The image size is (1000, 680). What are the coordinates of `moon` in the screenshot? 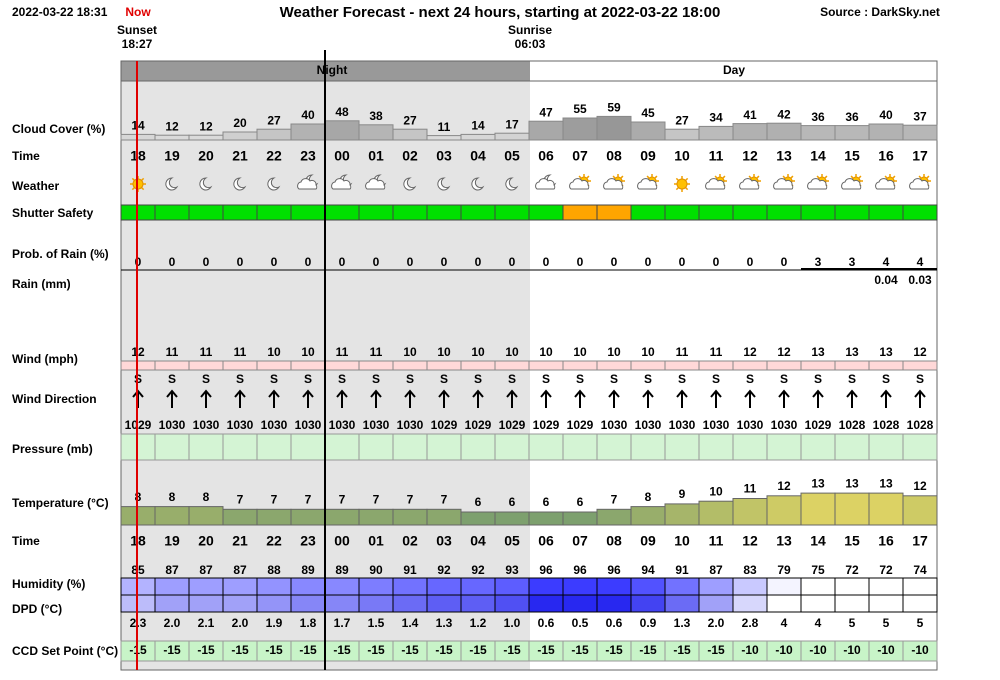 It's located at (274, 184).